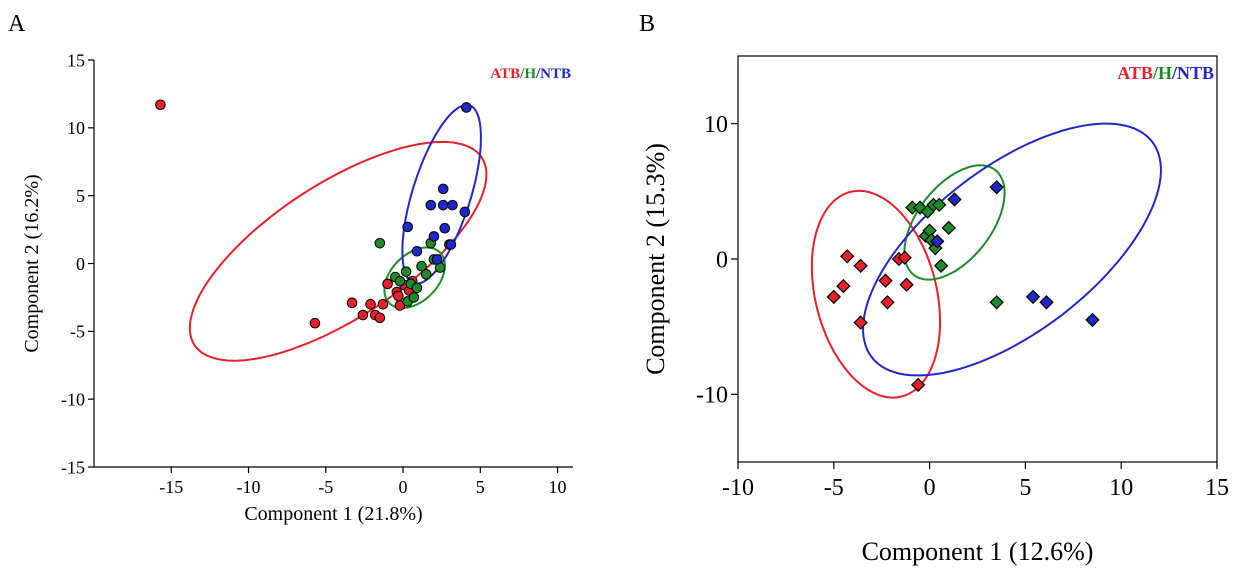 This screenshot has width=1247, height=574. I want to click on y-tick-label: -15, so click(73, 467).